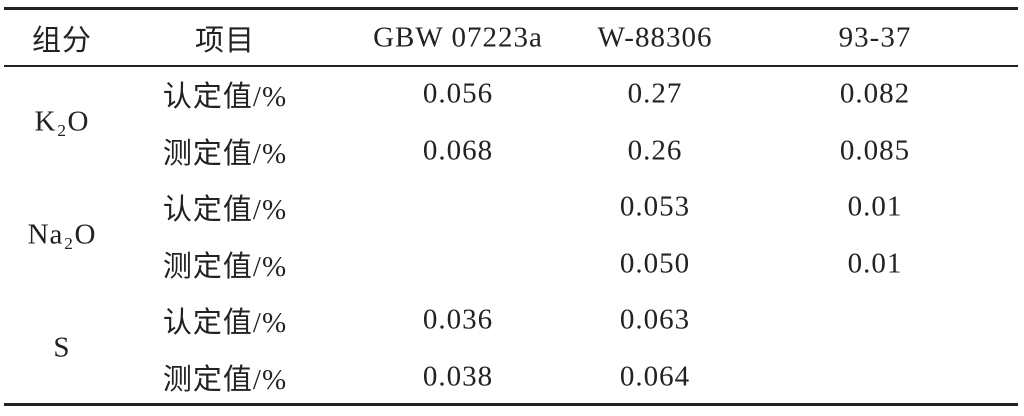  What do you see at coordinates (458, 150) in the screenshot?
I see `value-cell: 0.068` at bounding box center [458, 150].